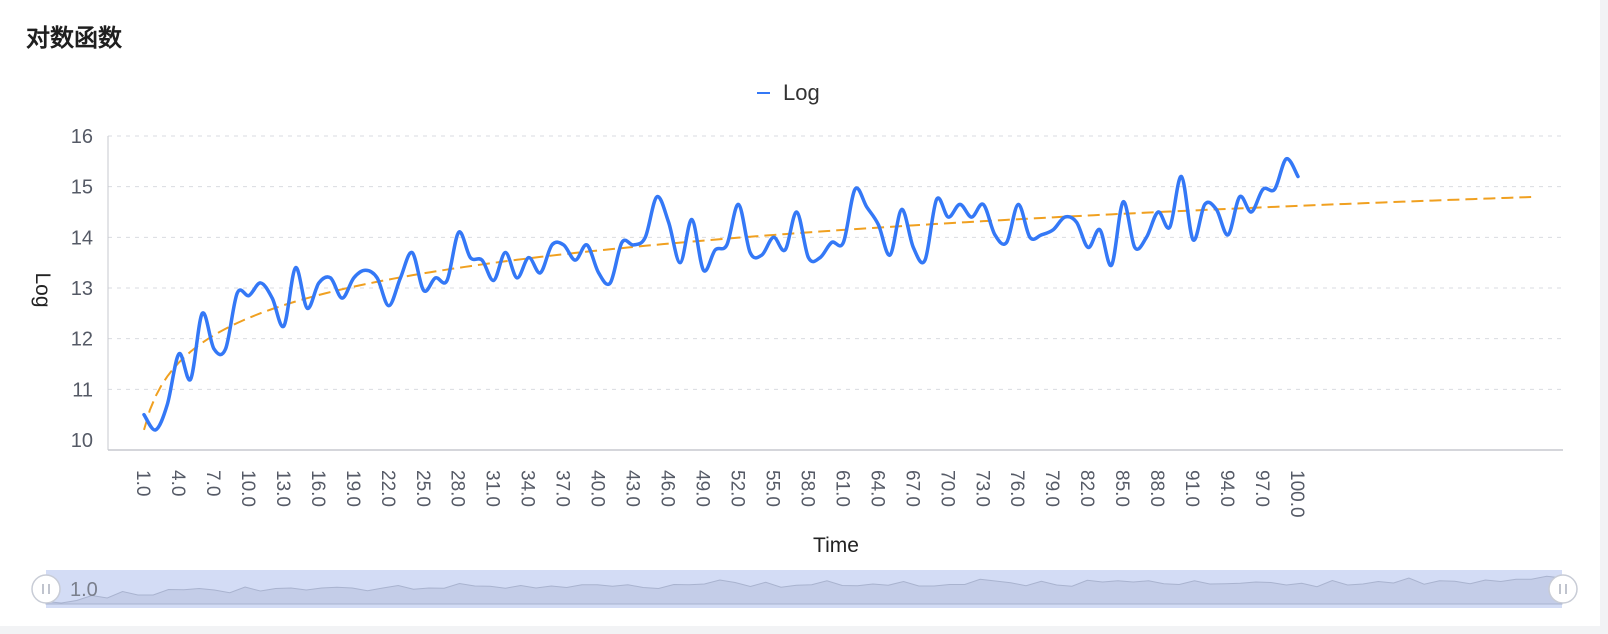 The width and height of the screenshot is (1608, 634). What do you see at coordinates (804, 589) in the screenshot?
I see `data-zoom-slider: 1.0` at bounding box center [804, 589].